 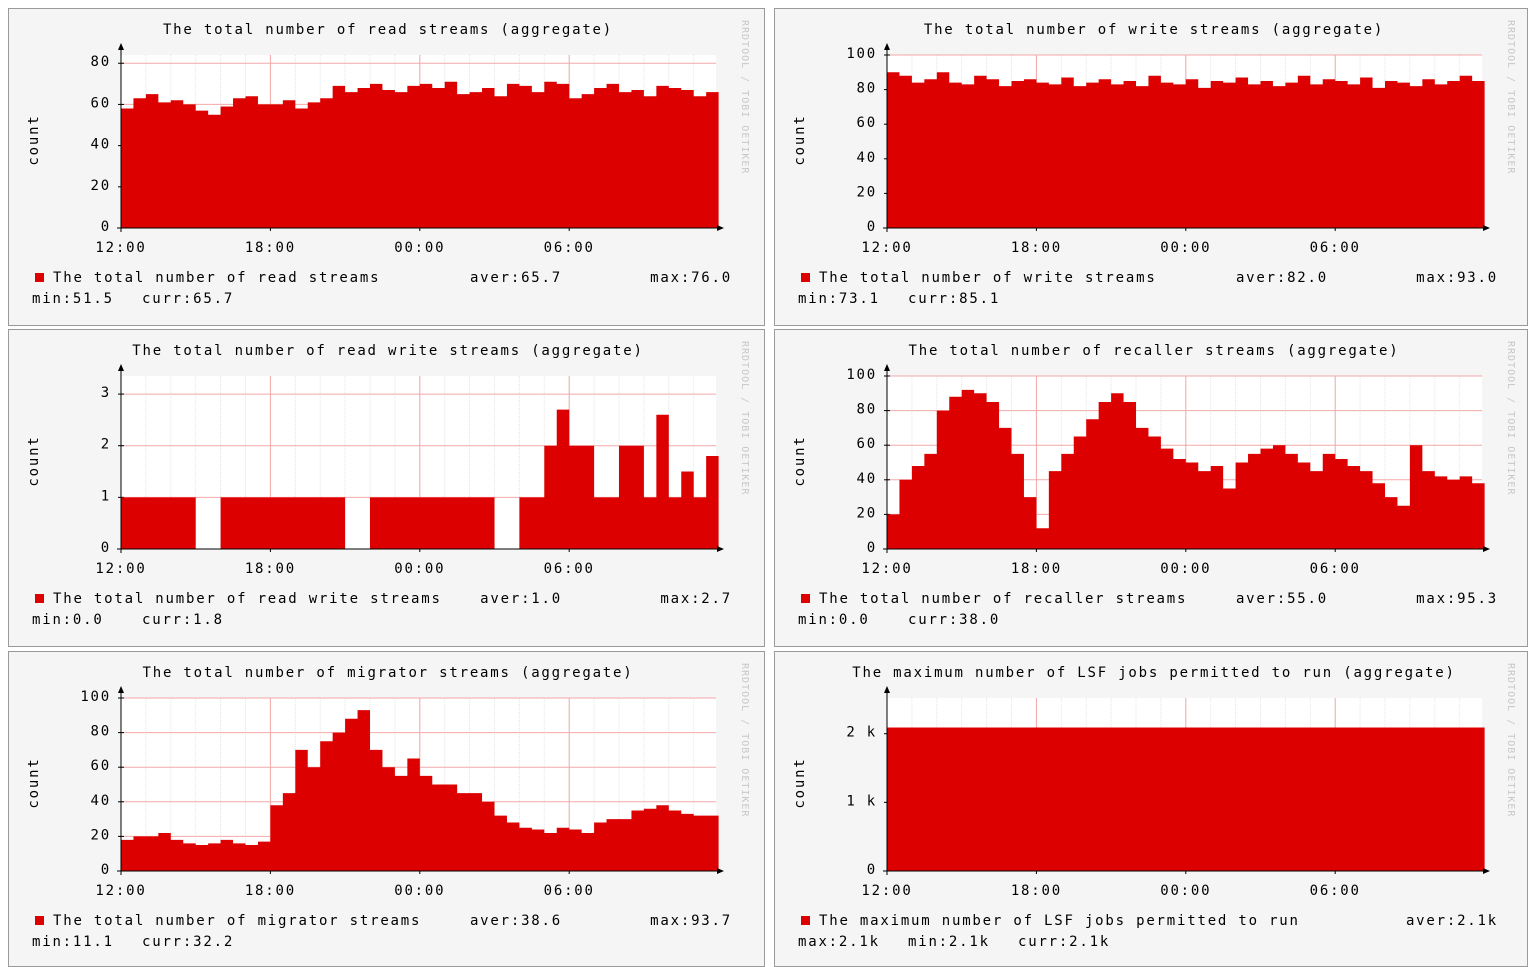 I want to click on legend-stat: curr:85.1, so click(x=954, y=299).